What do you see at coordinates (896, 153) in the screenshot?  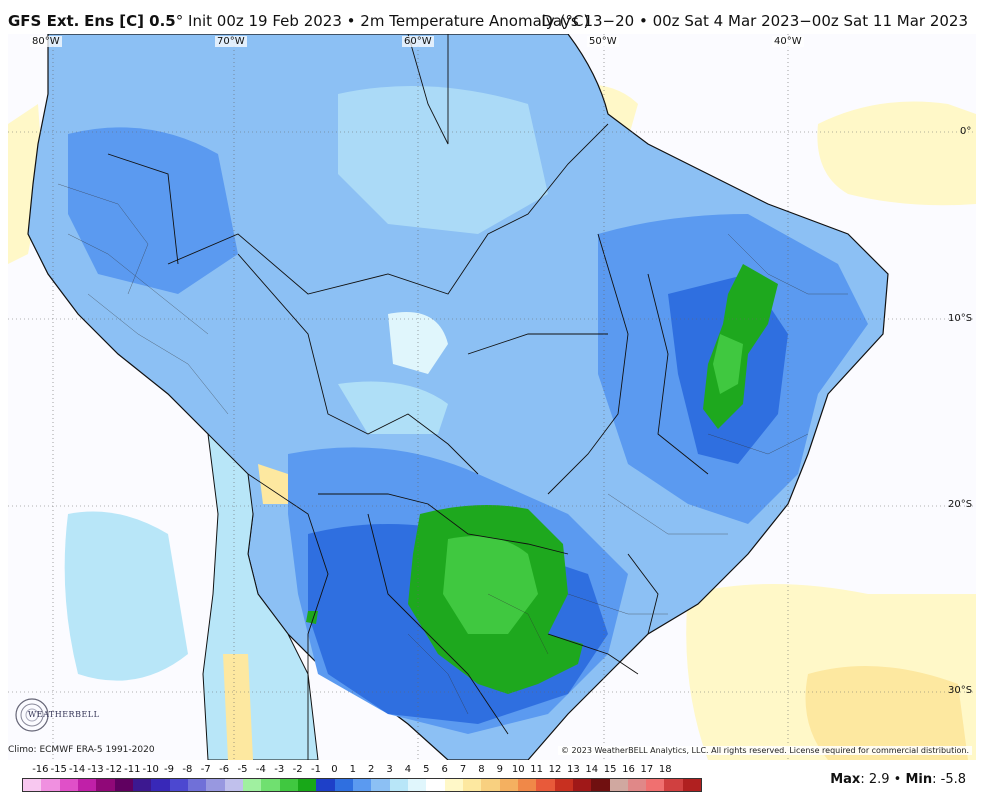 I see `warm-patch-atlantic-north` at bounding box center [896, 153].